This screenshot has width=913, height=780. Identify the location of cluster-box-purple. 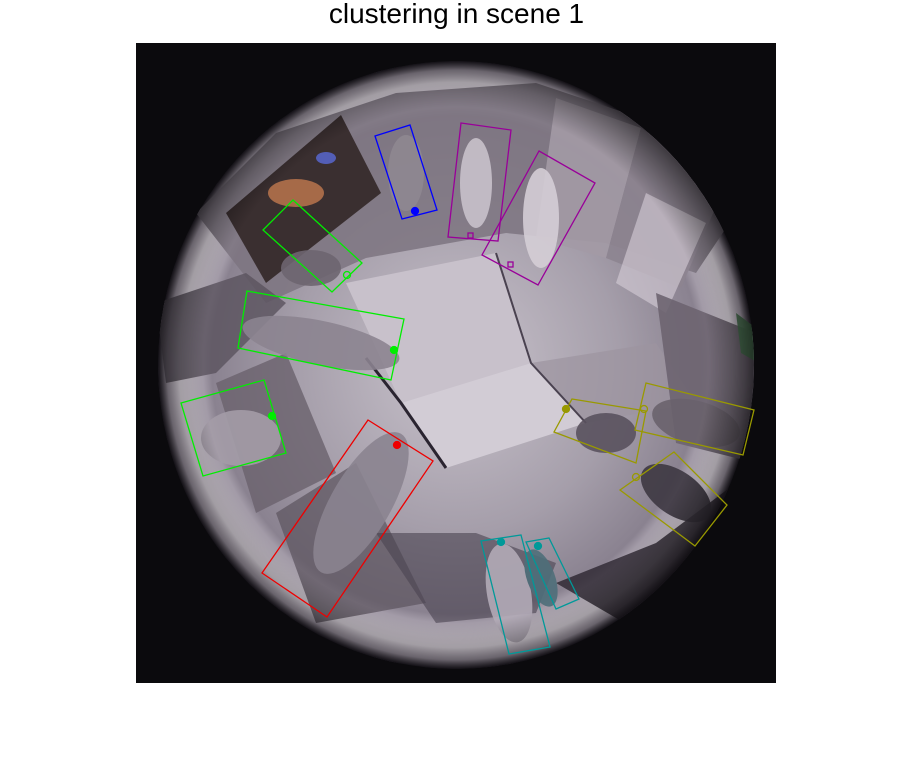
(521, 204).